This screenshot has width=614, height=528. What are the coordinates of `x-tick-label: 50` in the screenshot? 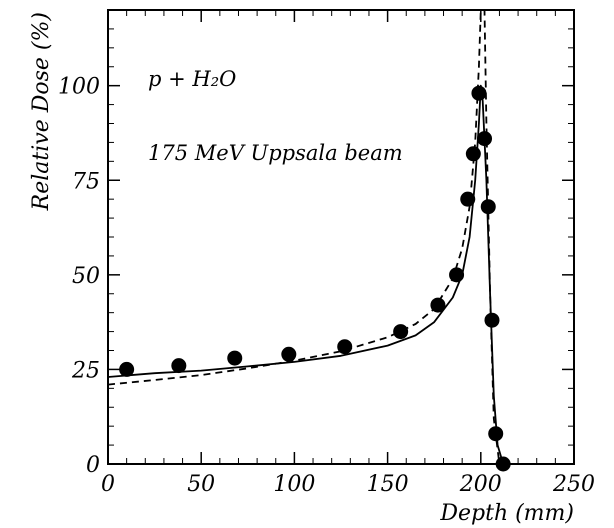 It's located at (201, 484).